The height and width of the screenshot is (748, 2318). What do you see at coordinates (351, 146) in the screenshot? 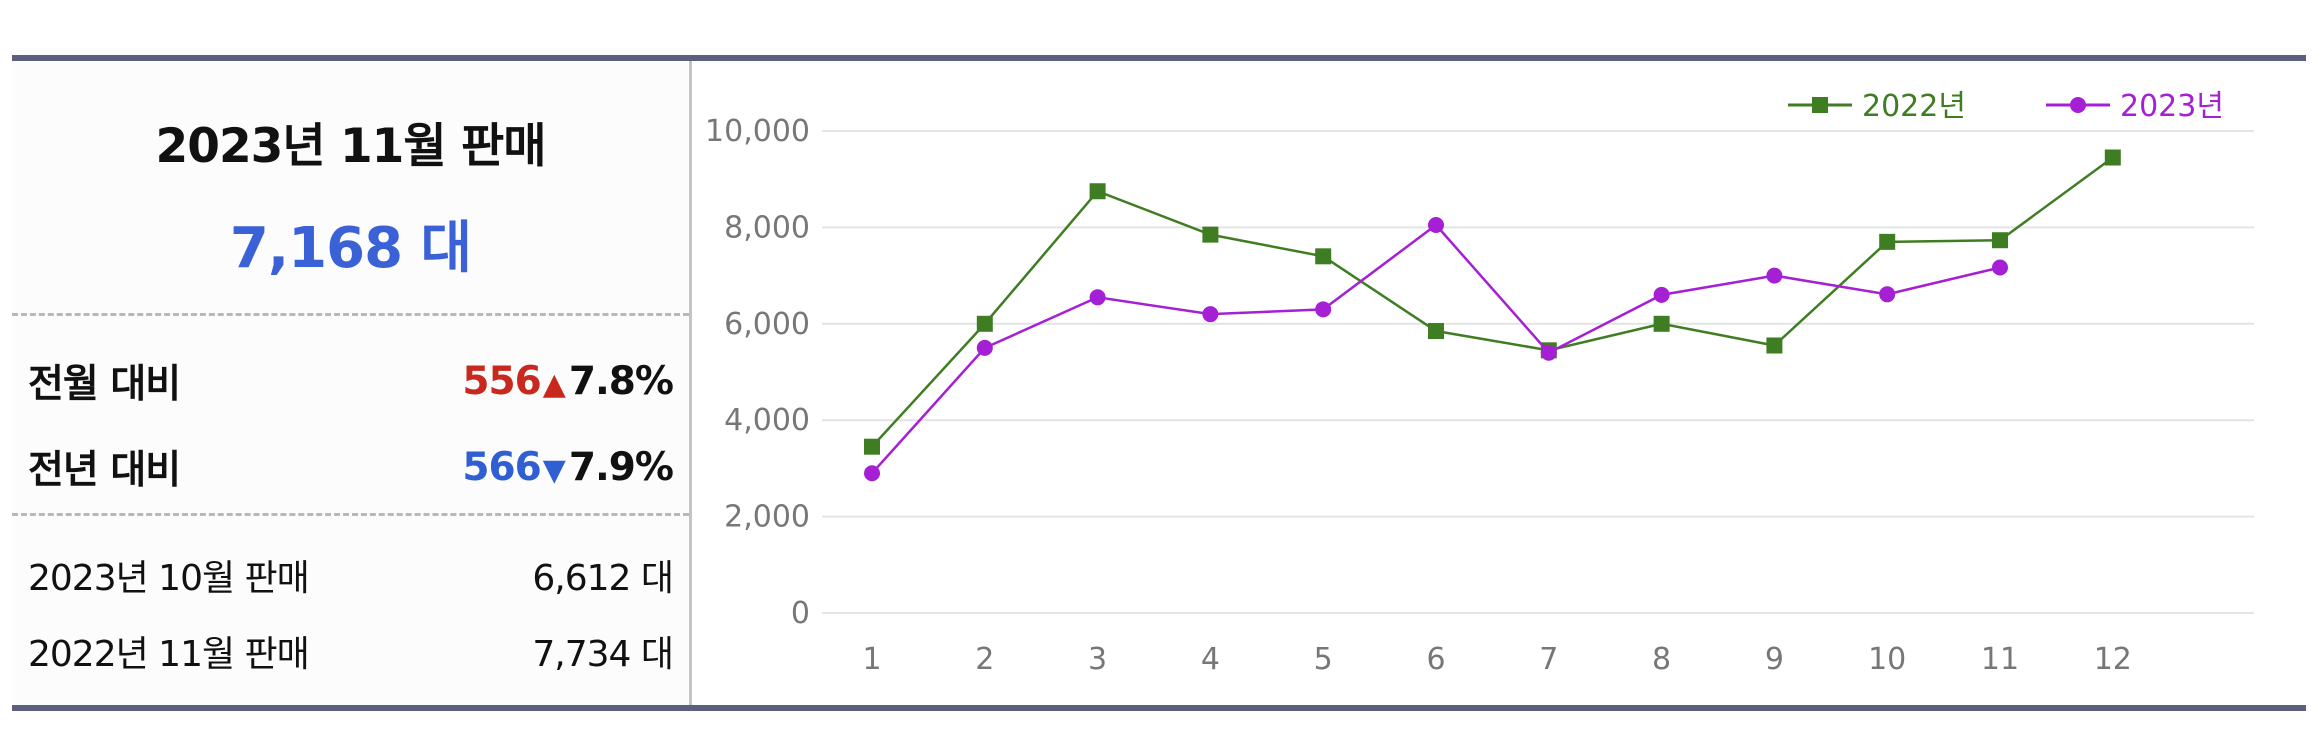
I see `summary-title: 2023년 11월 판매` at bounding box center [351, 146].